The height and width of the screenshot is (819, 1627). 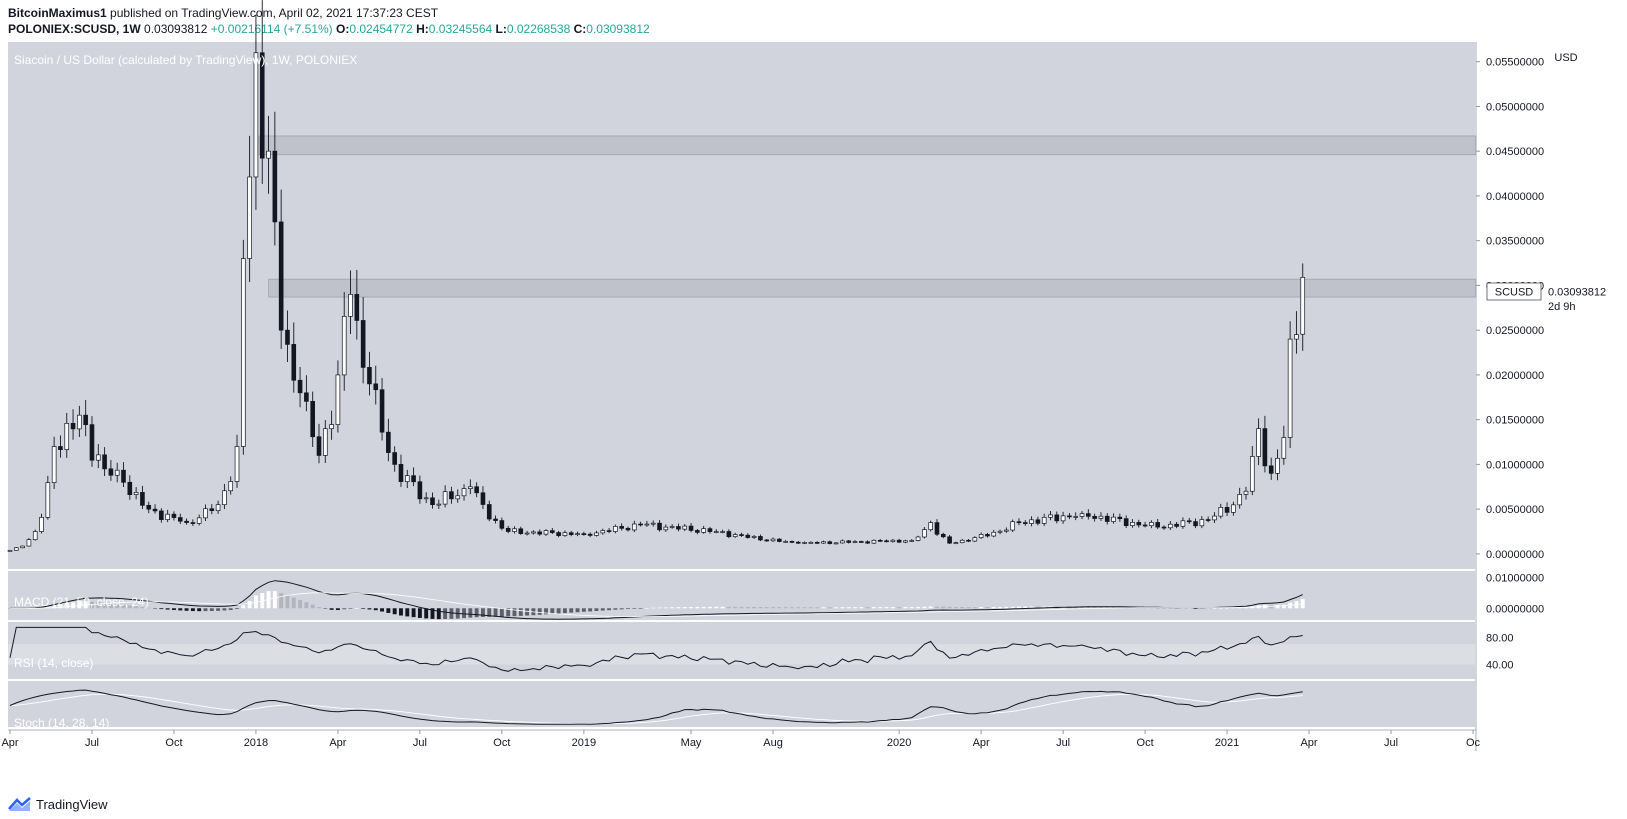 I want to click on y-tick-label: 0.01500000, so click(x=1515, y=421).